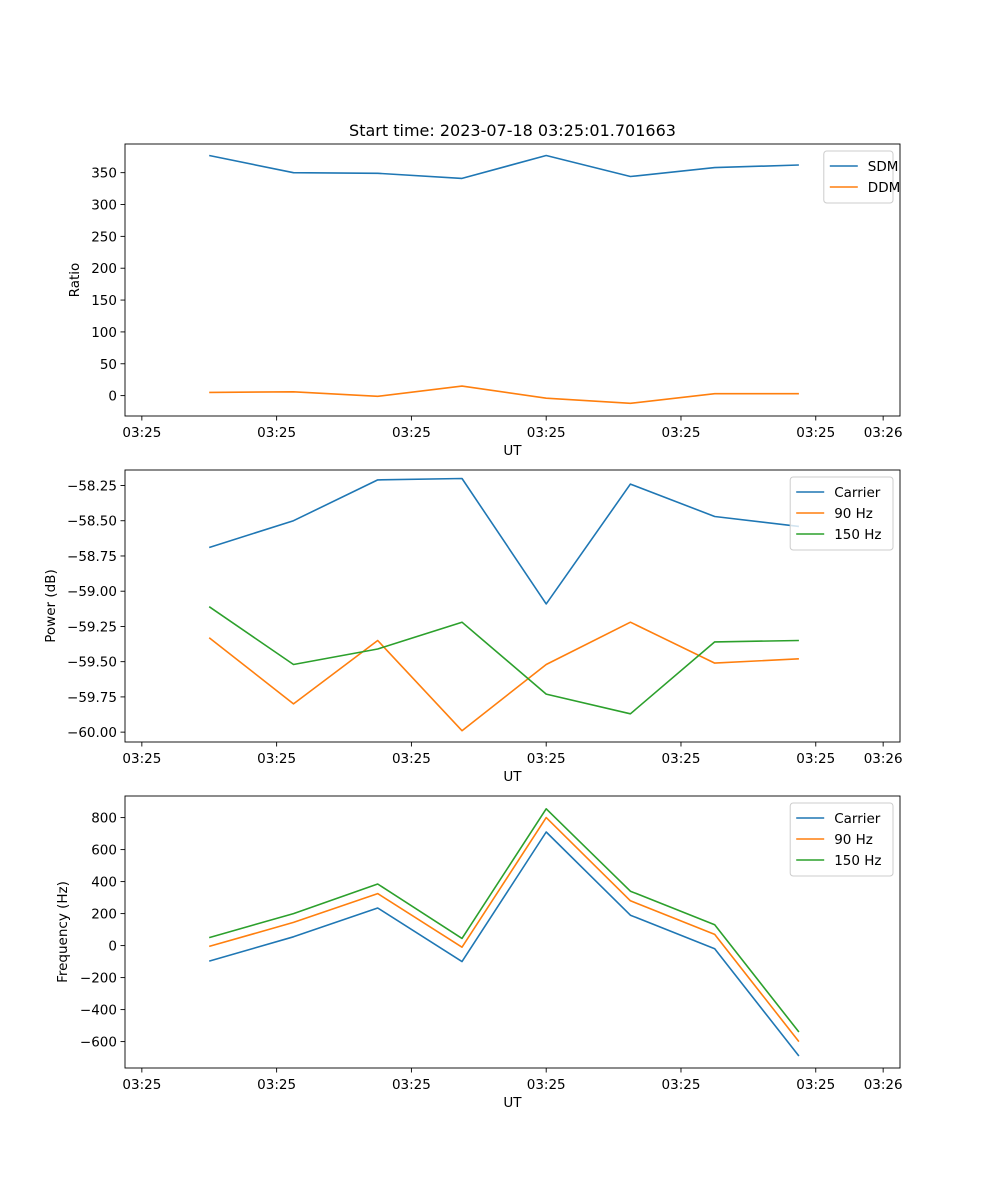 The width and height of the screenshot is (1000, 1200). What do you see at coordinates (104, 237) in the screenshot?
I see `y-tick-label: 250` at bounding box center [104, 237].